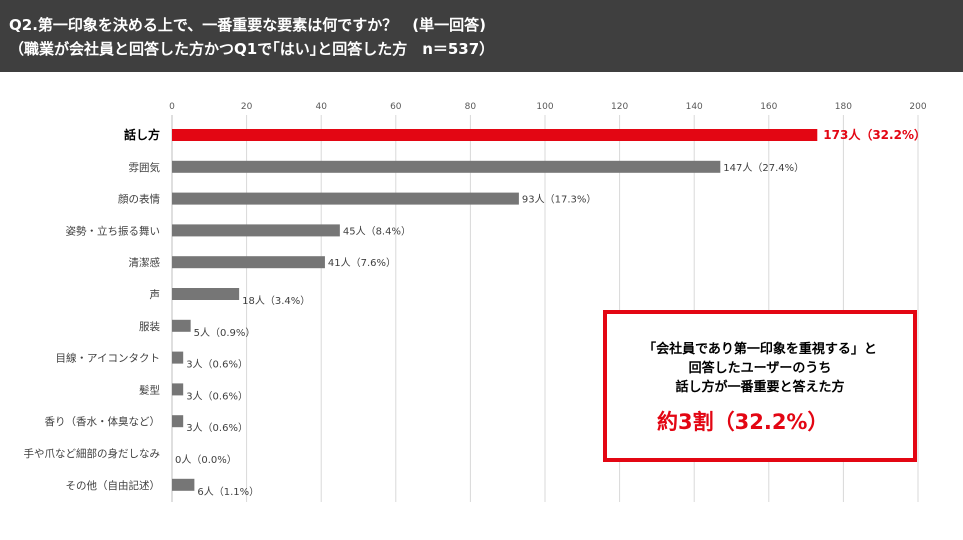 The width and height of the screenshot is (963, 540). Describe the element at coordinates (145, 262) in the screenshot. I see `category-label: 清潔感` at that location.